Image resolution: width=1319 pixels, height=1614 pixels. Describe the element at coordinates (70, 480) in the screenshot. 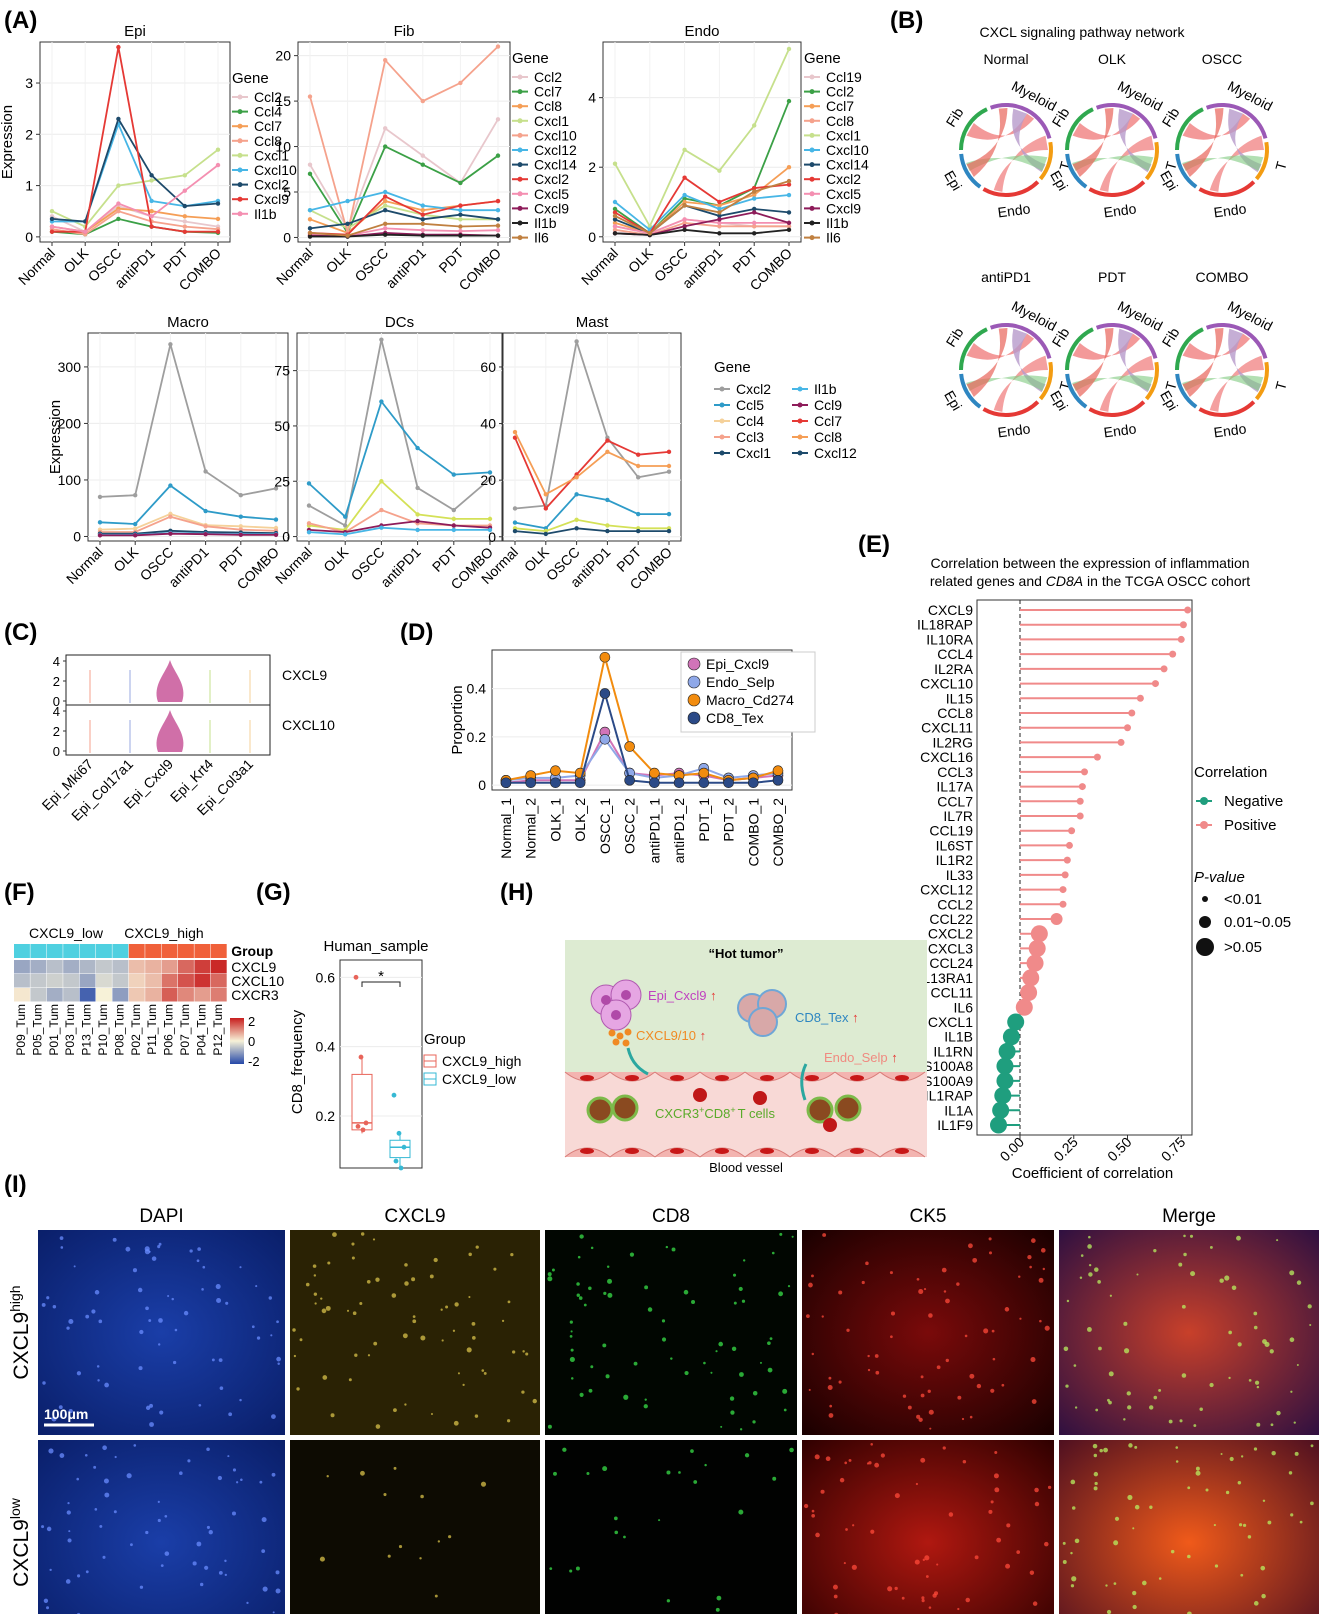

I see `y-tick-label: 100` at that location.